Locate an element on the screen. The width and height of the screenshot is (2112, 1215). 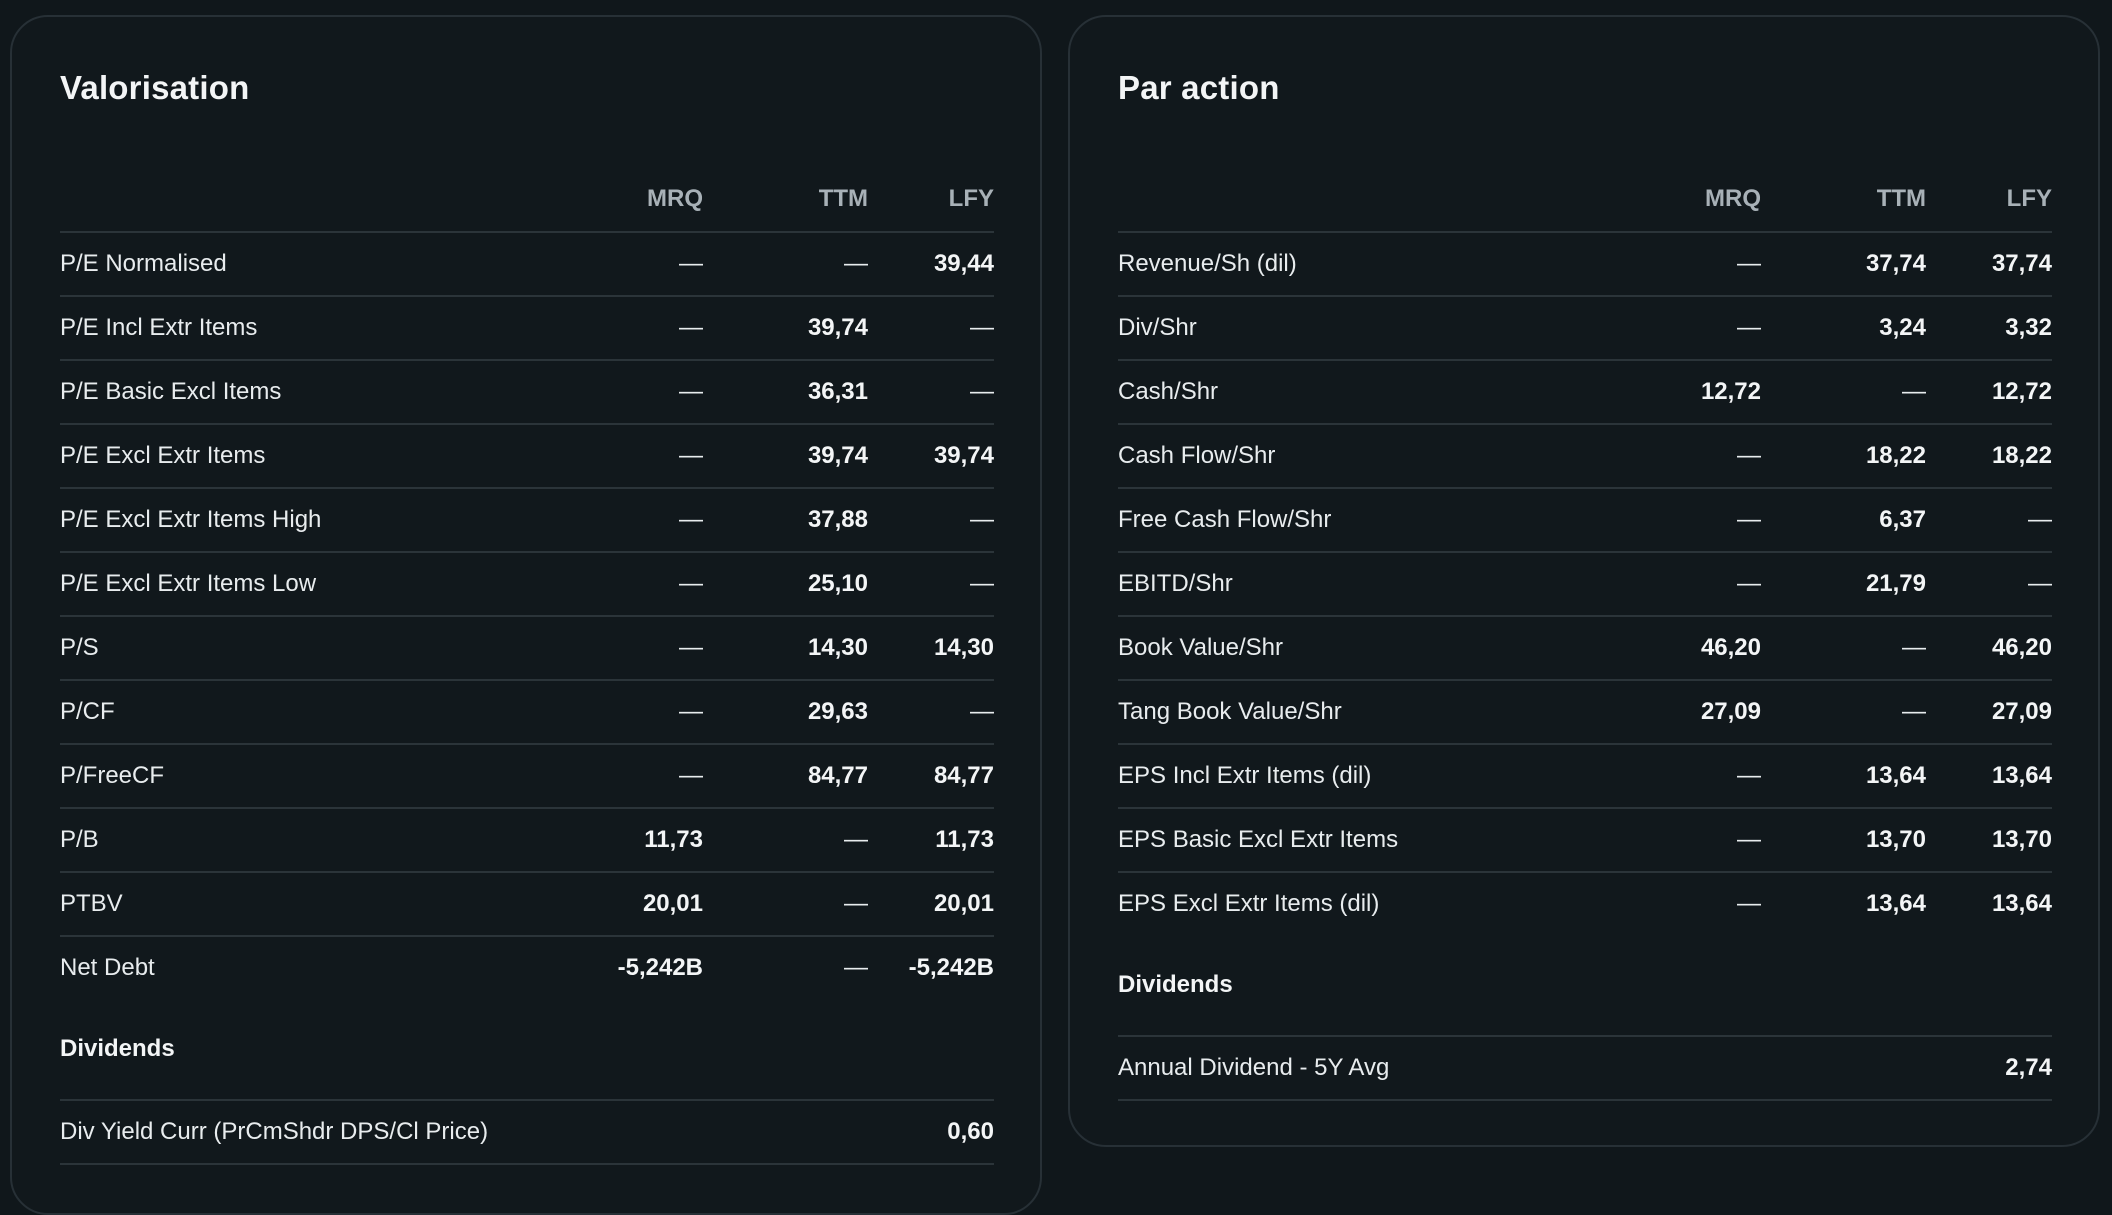
par-action-dividends-title: Dividends is located at coordinates (1175, 984).